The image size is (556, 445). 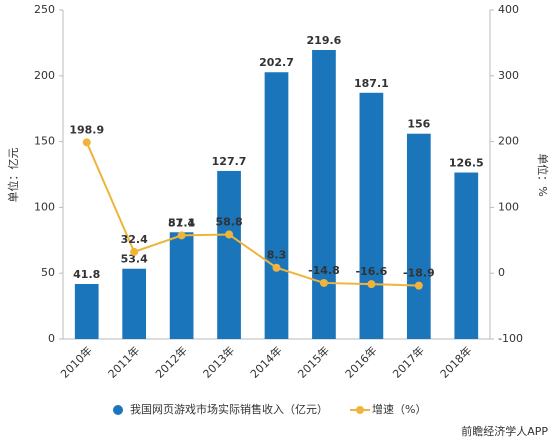 I want to click on y2-axis-label: 单位：%, so click(x=543, y=174).